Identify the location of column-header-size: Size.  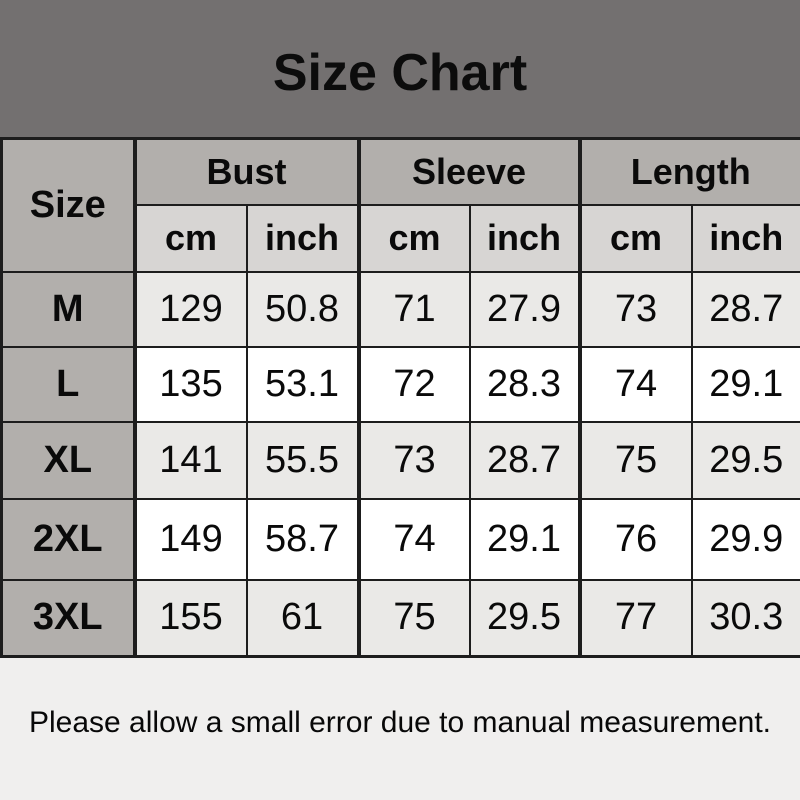
(68, 205).